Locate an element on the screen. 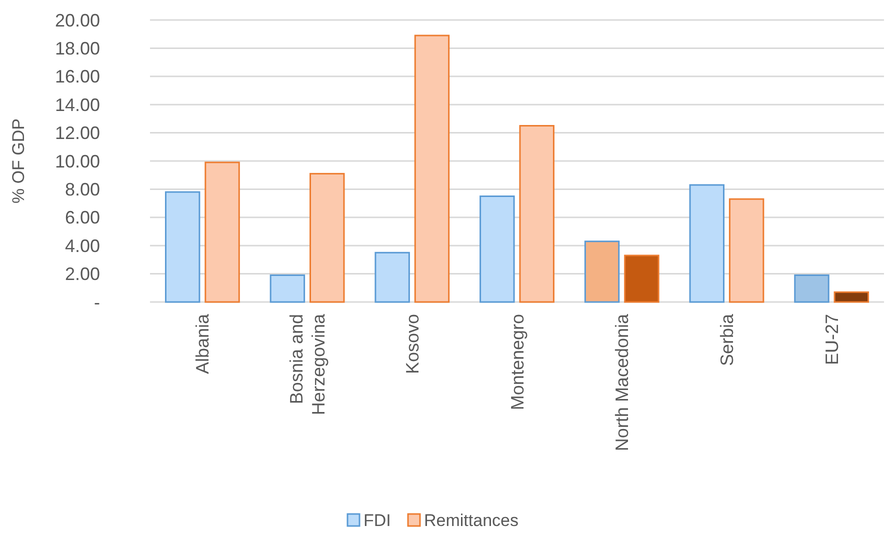 The image size is (892, 538). y-tick-label: 4.00 is located at coordinates (82, 246).